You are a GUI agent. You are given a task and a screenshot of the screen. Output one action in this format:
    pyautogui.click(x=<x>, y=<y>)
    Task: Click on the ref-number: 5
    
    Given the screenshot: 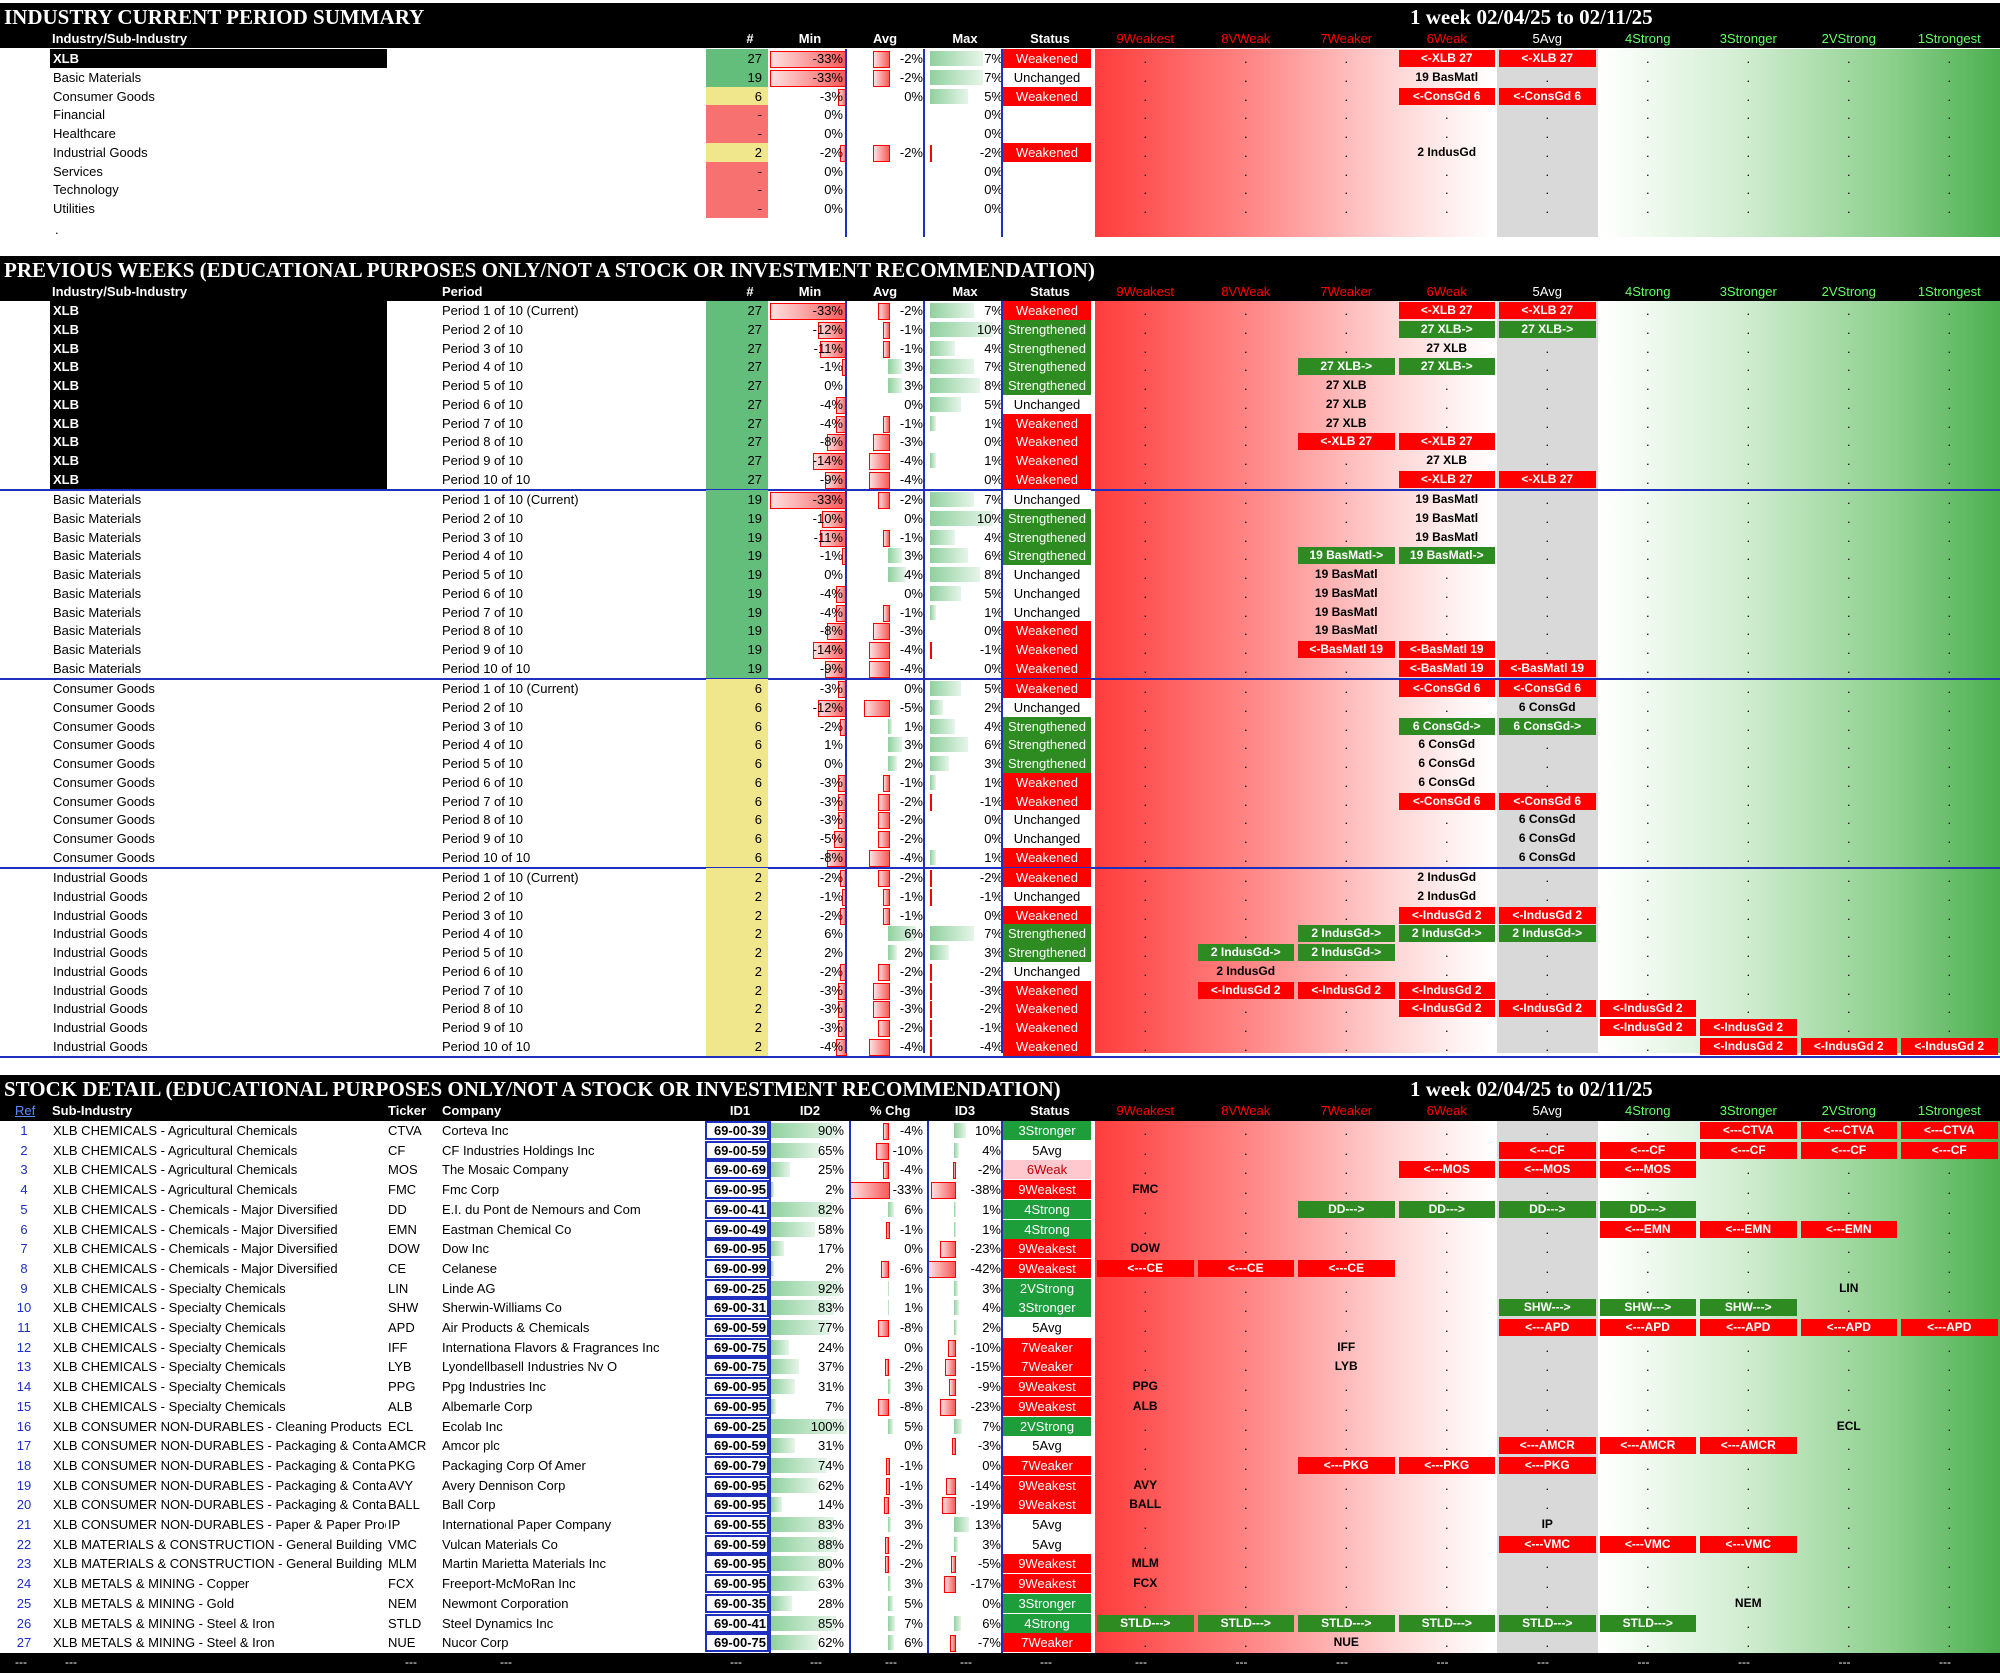 What is the action you would take?
    pyautogui.click(x=24, y=1209)
    